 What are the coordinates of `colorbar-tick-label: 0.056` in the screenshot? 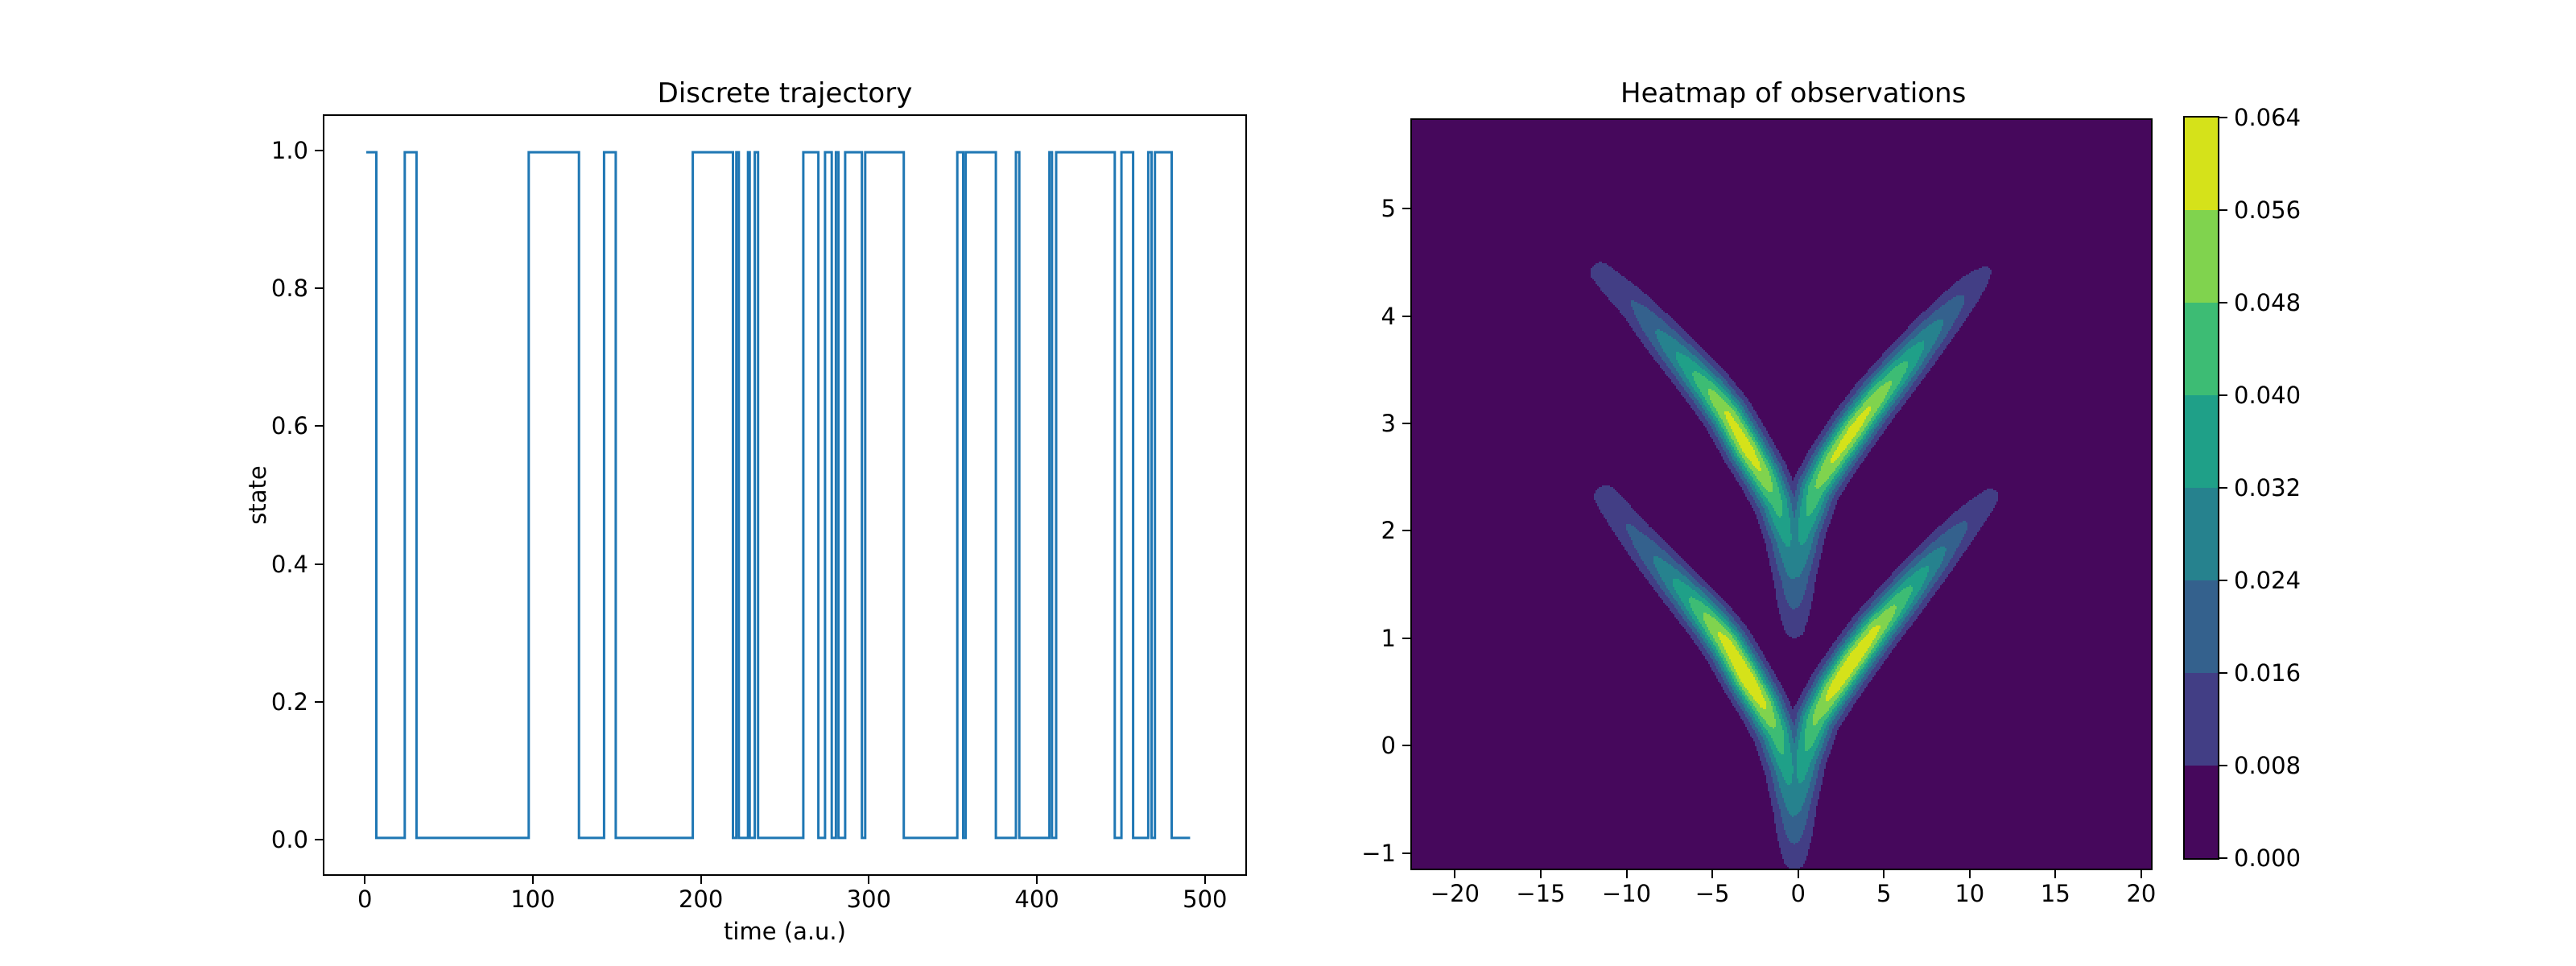 It's located at (2267, 210).